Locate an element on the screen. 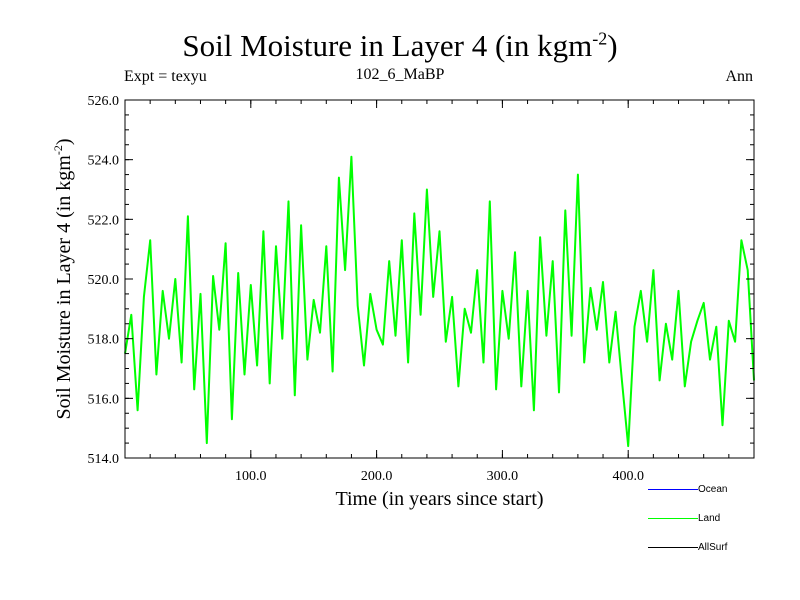  y-tick-label: 514.0 is located at coordinates (104, 459).